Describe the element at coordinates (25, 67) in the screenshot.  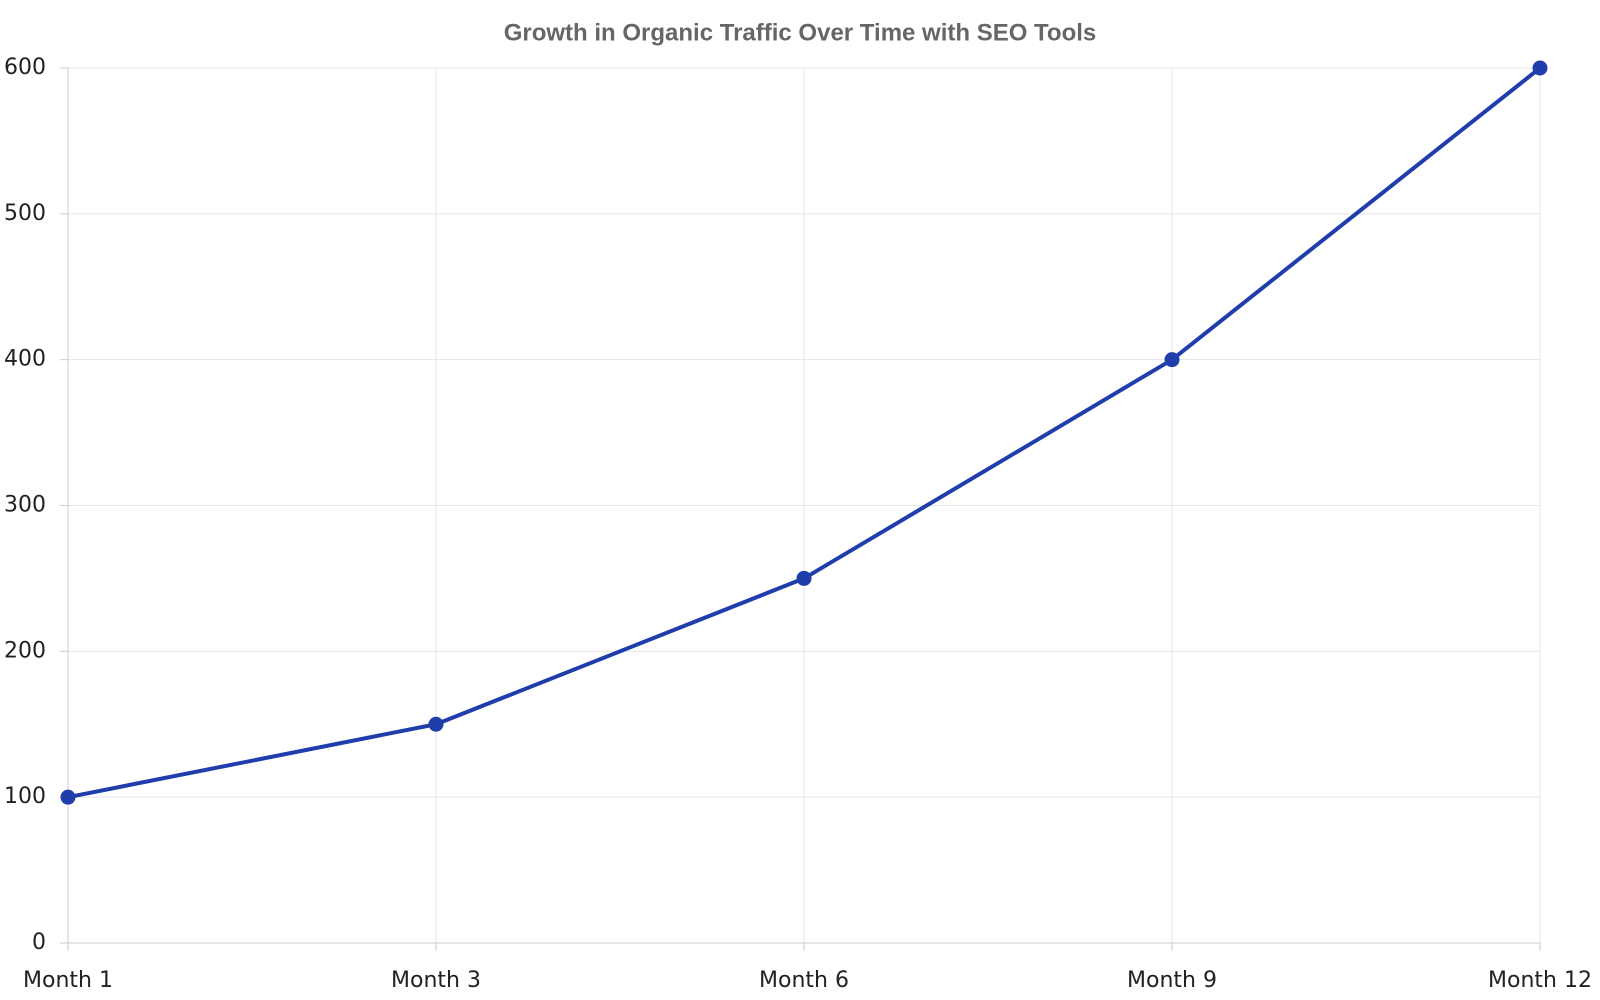
I see `y-tick-label: 600` at that location.